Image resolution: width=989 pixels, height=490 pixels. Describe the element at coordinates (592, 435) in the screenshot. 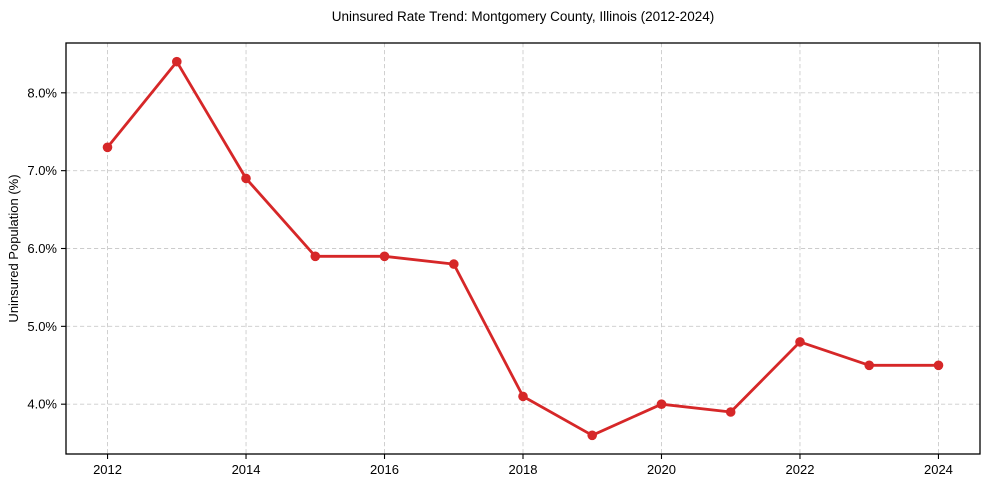

I see `data-point-2019` at that location.